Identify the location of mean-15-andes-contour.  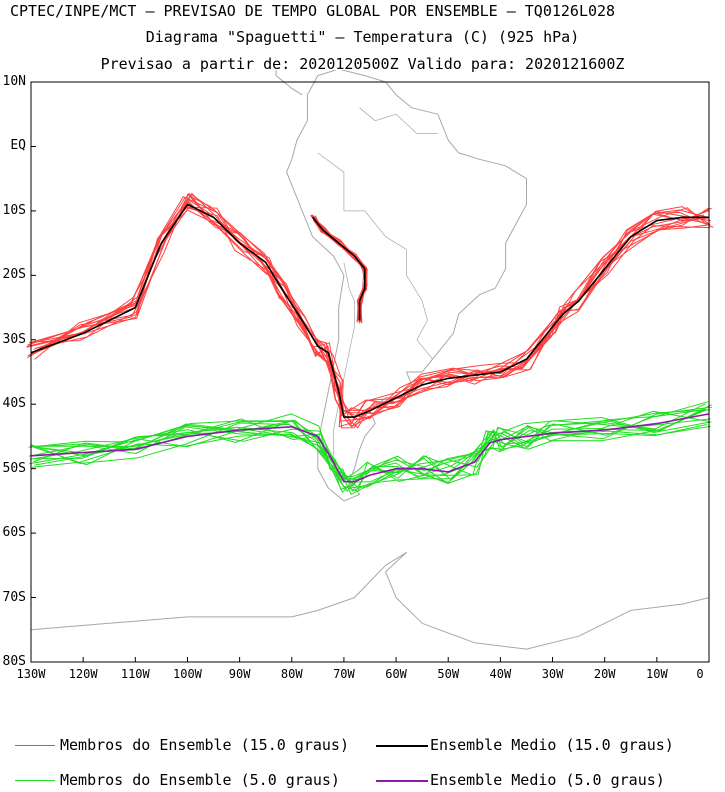
(338, 268).